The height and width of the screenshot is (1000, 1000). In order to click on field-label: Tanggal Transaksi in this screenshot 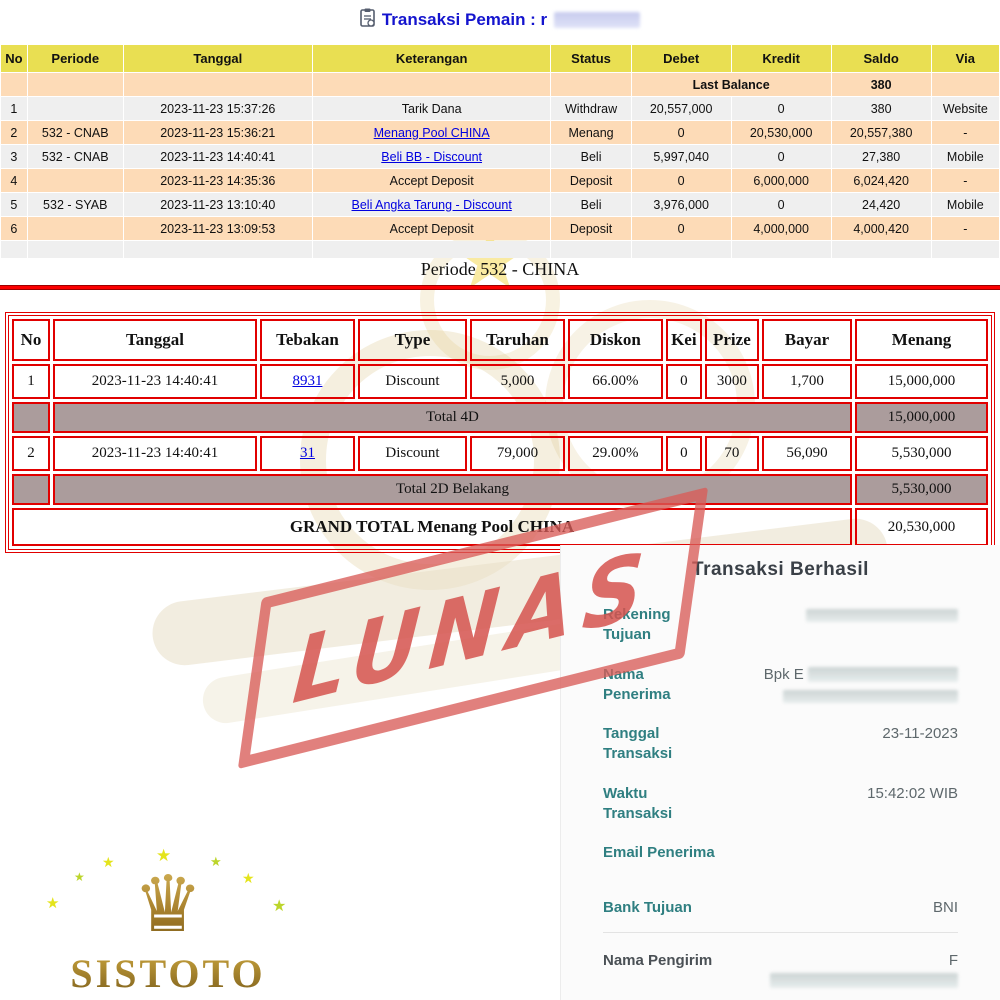, I will do `click(638, 744)`.